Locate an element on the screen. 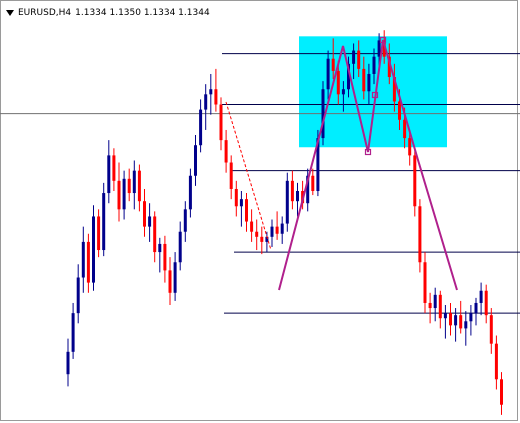 The height and width of the screenshot is (423, 520). symbol-header: EURUSD,H4 1.1334 1.1350 1.1334 1.1344 is located at coordinates (108, 13).